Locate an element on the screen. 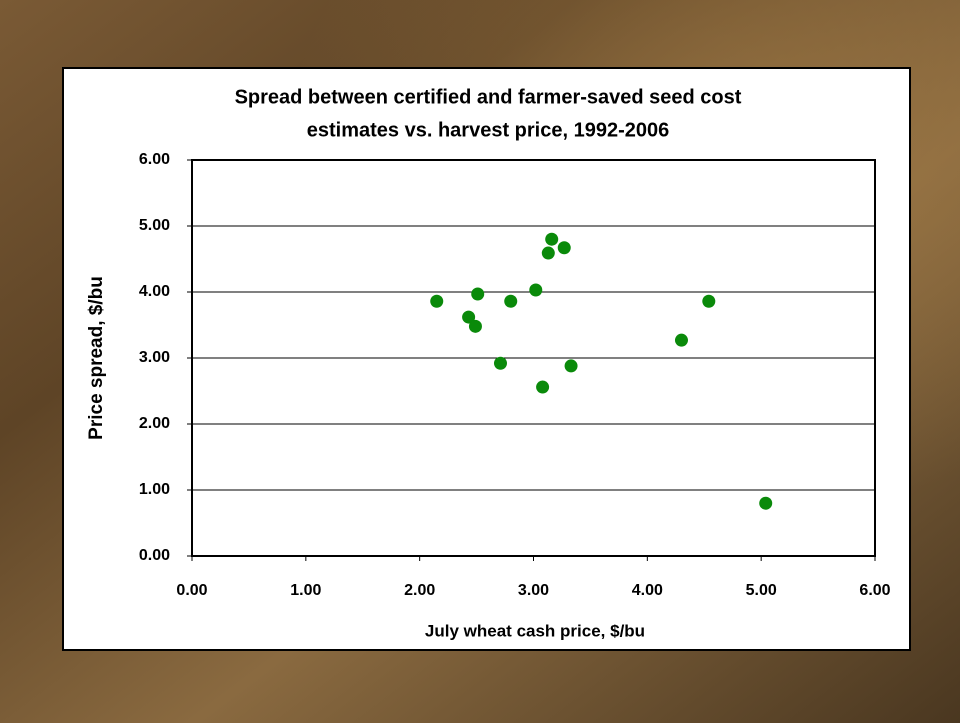 The height and width of the screenshot is (728, 960). x-tick-label: 0.00 is located at coordinates (191, 590).